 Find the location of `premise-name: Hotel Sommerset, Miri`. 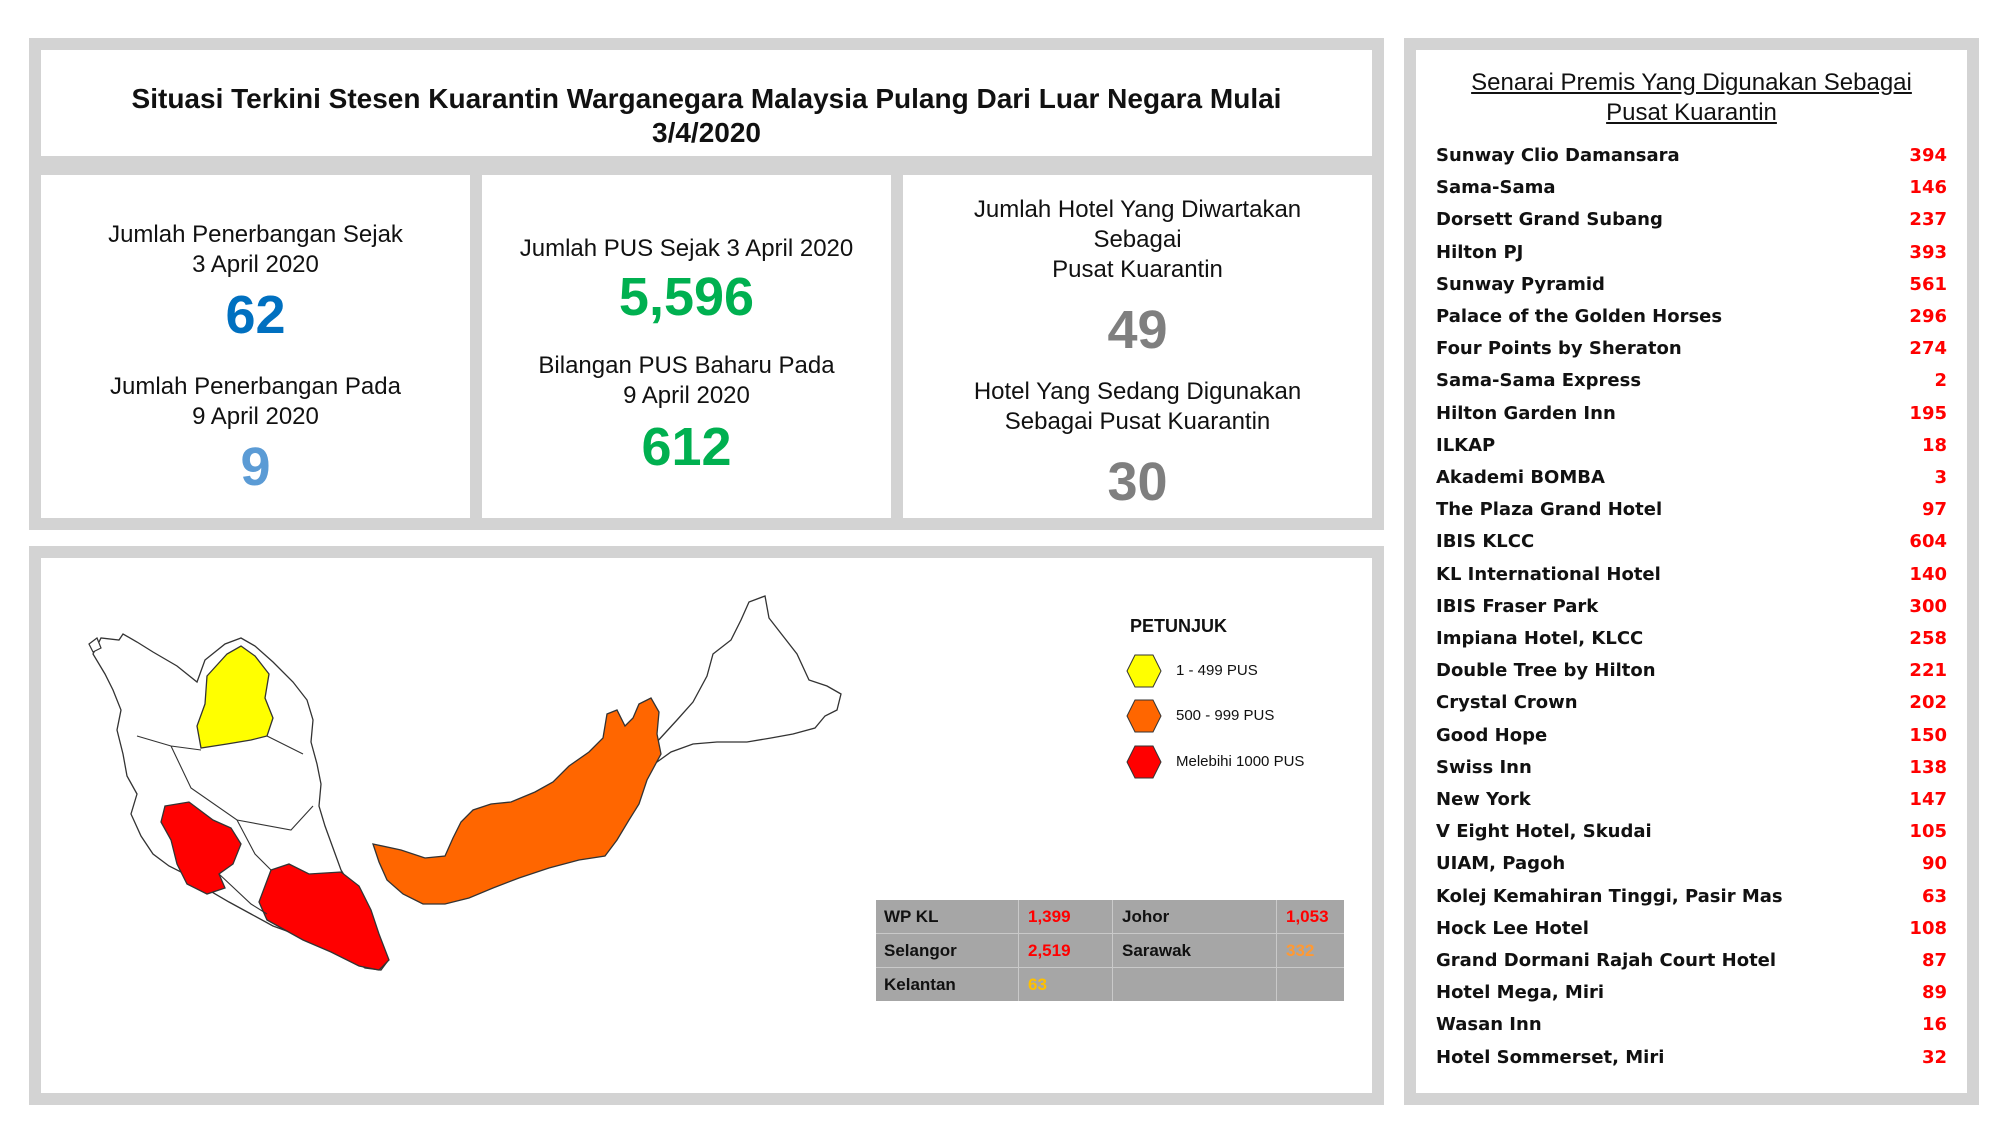

premise-name: Hotel Sommerset, Miri is located at coordinates (1550, 1057).